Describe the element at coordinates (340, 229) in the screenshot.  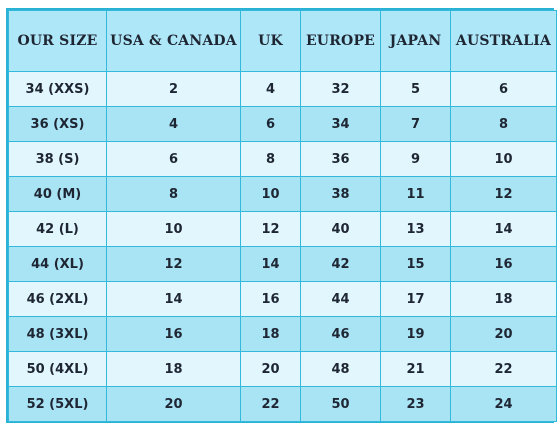
I see `cell-europe: 40` at that location.